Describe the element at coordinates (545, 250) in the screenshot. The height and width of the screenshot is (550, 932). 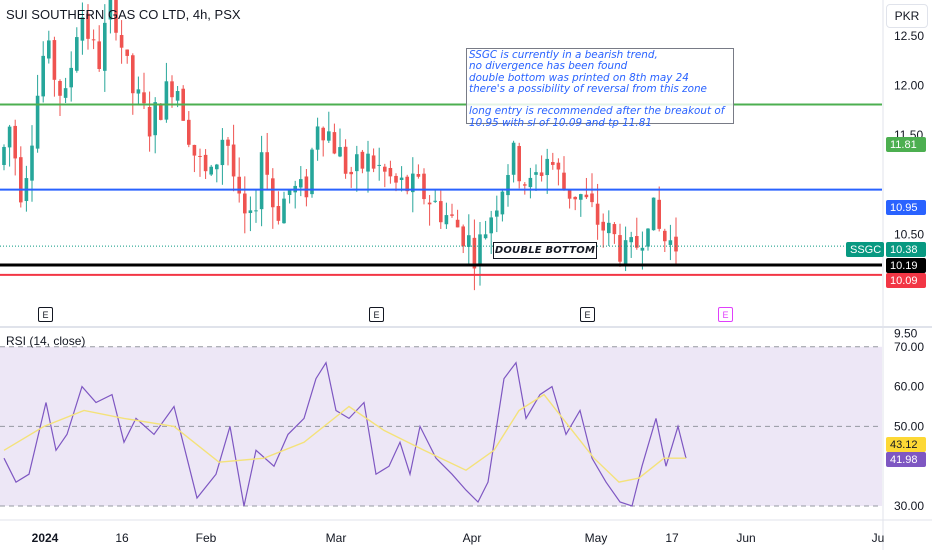
I see `double-bottom-label: DOUBLE BOTTOM` at that location.